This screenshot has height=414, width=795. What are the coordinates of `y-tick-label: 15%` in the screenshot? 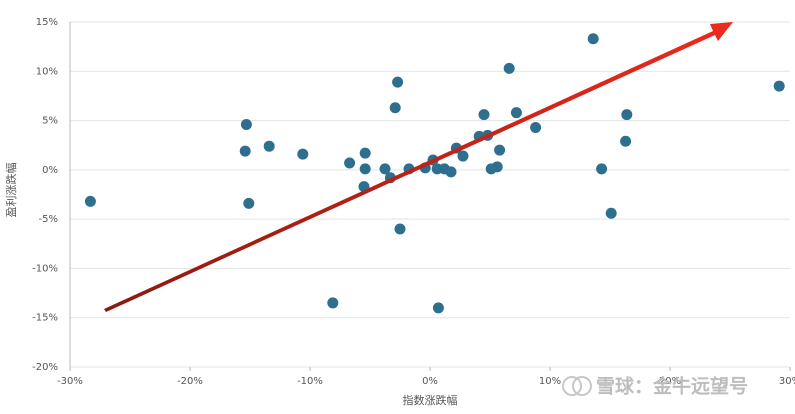 It's located at (47, 22).